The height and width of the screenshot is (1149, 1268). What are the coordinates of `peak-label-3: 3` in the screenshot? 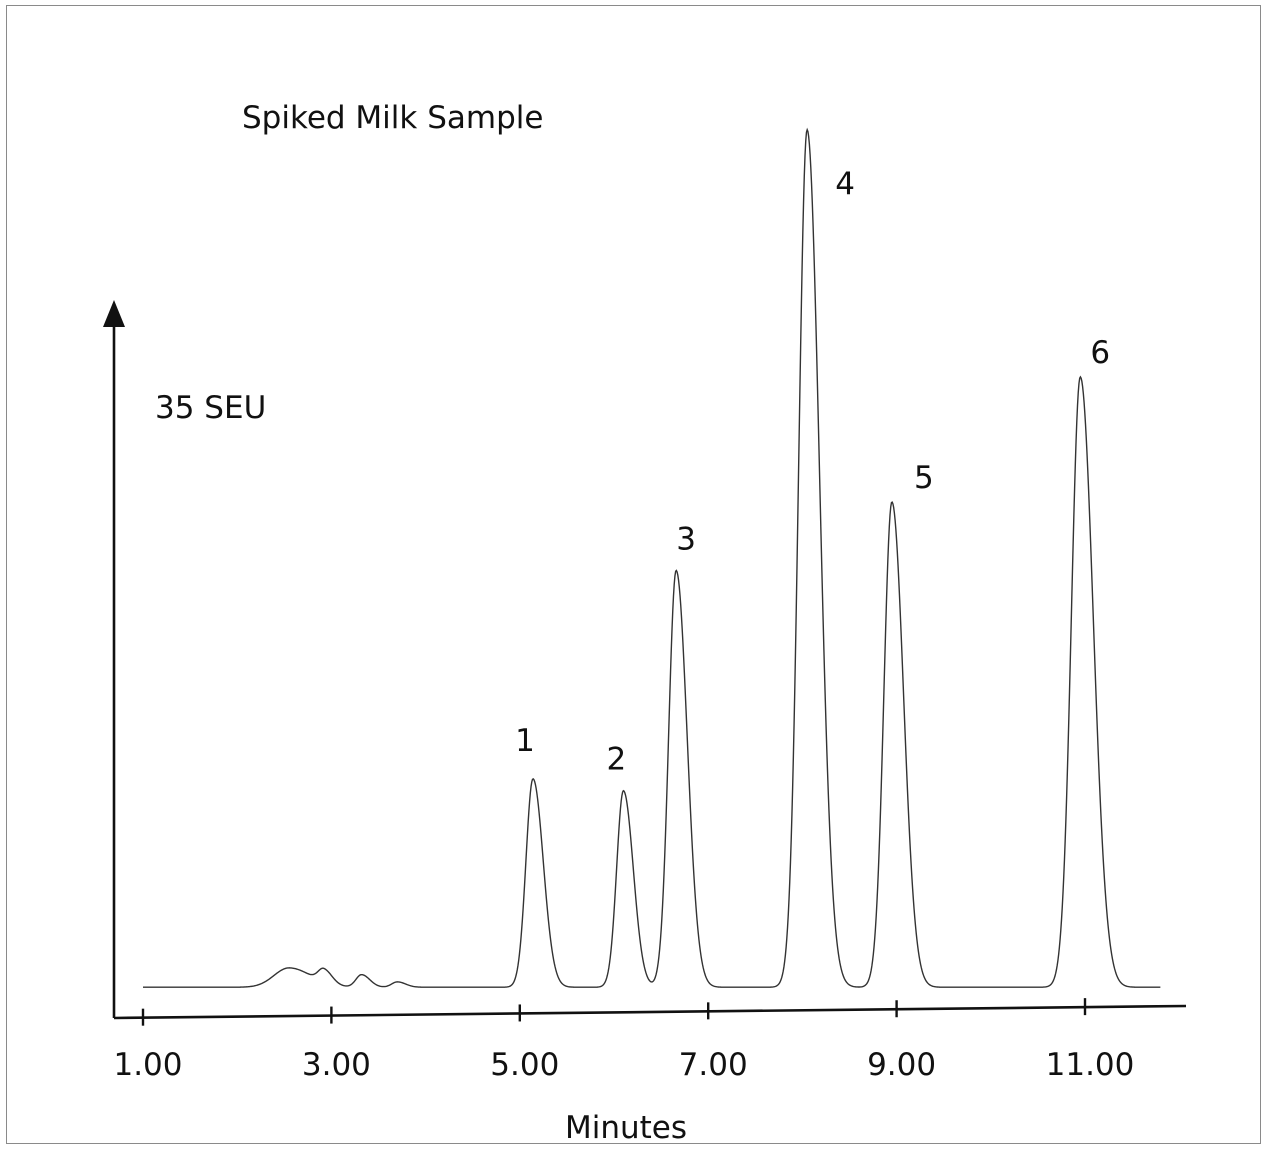 It's located at (686, 539).